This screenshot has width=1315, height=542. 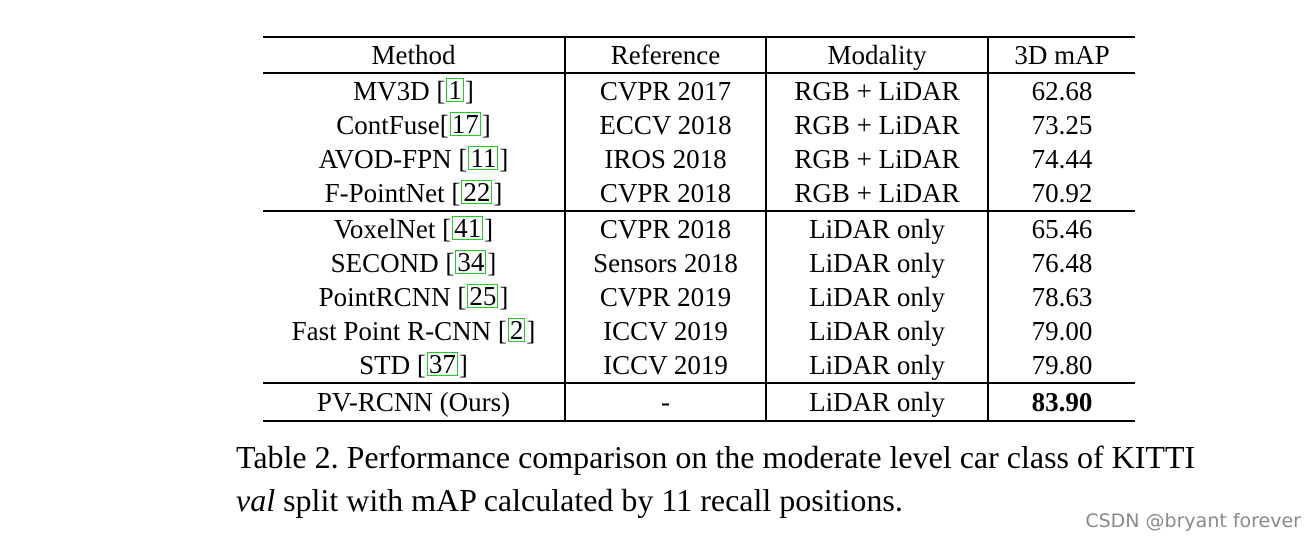 I want to click on cell-3d-map: 74.44, so click(x=1062, y=158).